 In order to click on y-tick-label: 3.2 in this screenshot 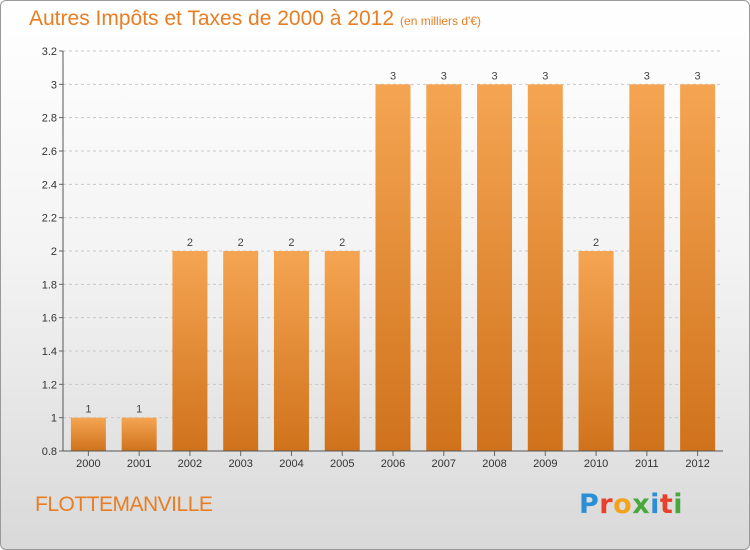, I will do `click(49, 52)`.